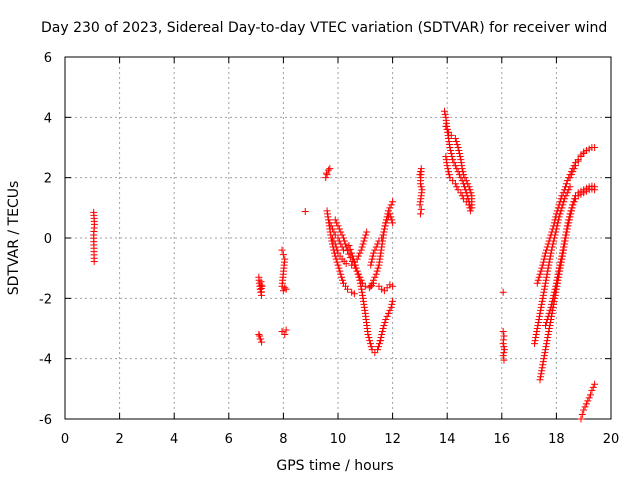  I want to click on y-tick-label: -4, so click(45, 360).